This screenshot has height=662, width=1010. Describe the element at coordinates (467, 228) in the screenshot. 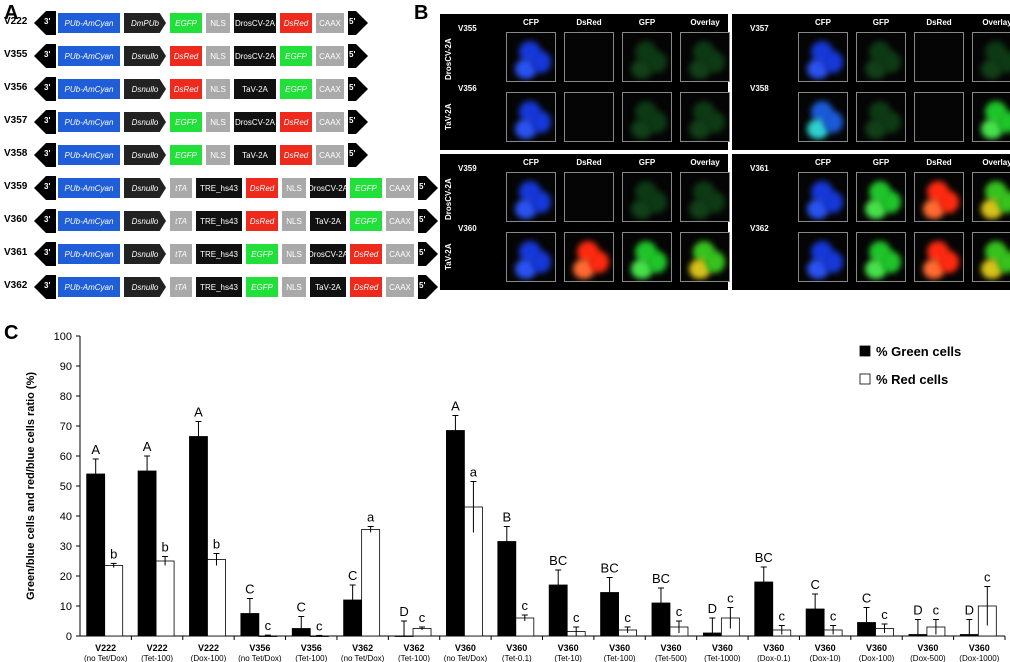

I see `construct-row-label: V360` at that location.